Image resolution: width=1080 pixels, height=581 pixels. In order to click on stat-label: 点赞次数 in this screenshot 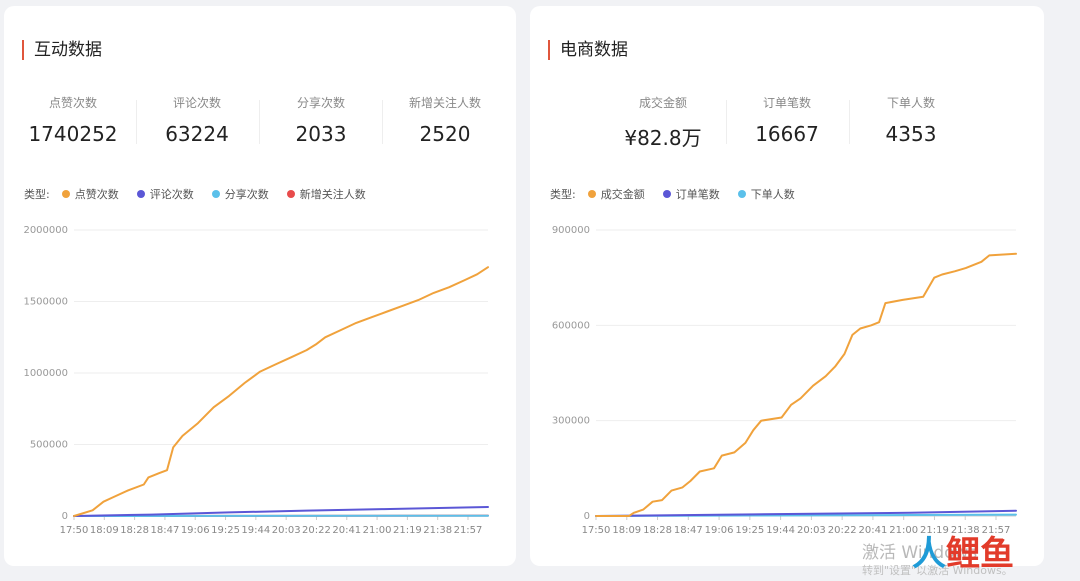, I will do `click(72, 103)`.